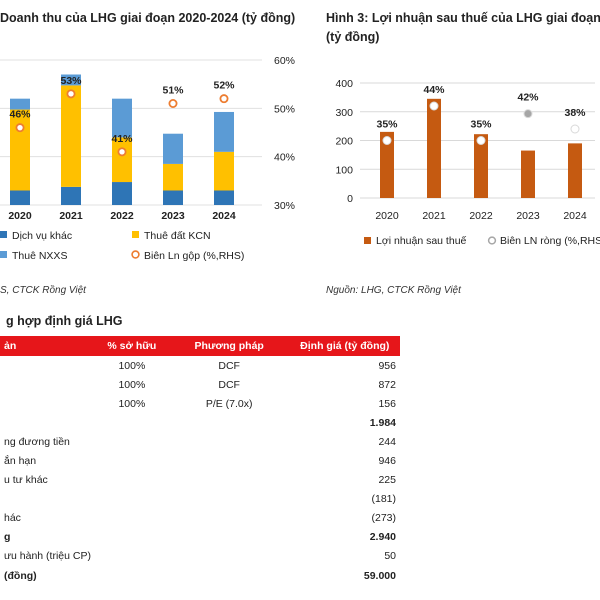 This screenshot has width=600, height=600. Describe the element at coordinates (387, 480) in the screenshot. I see `table-cell-c3: 225` at that location.